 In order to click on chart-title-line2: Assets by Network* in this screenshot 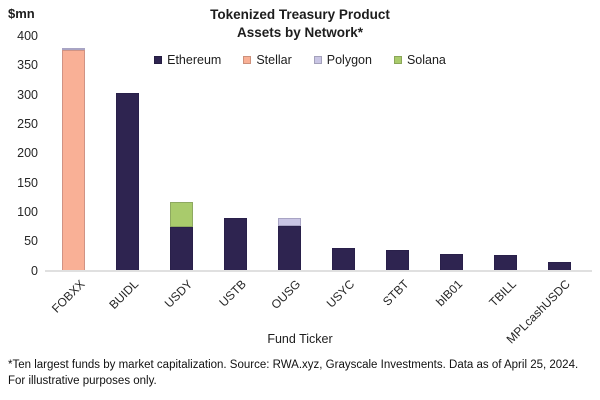, I will do `click(300, 32)`.